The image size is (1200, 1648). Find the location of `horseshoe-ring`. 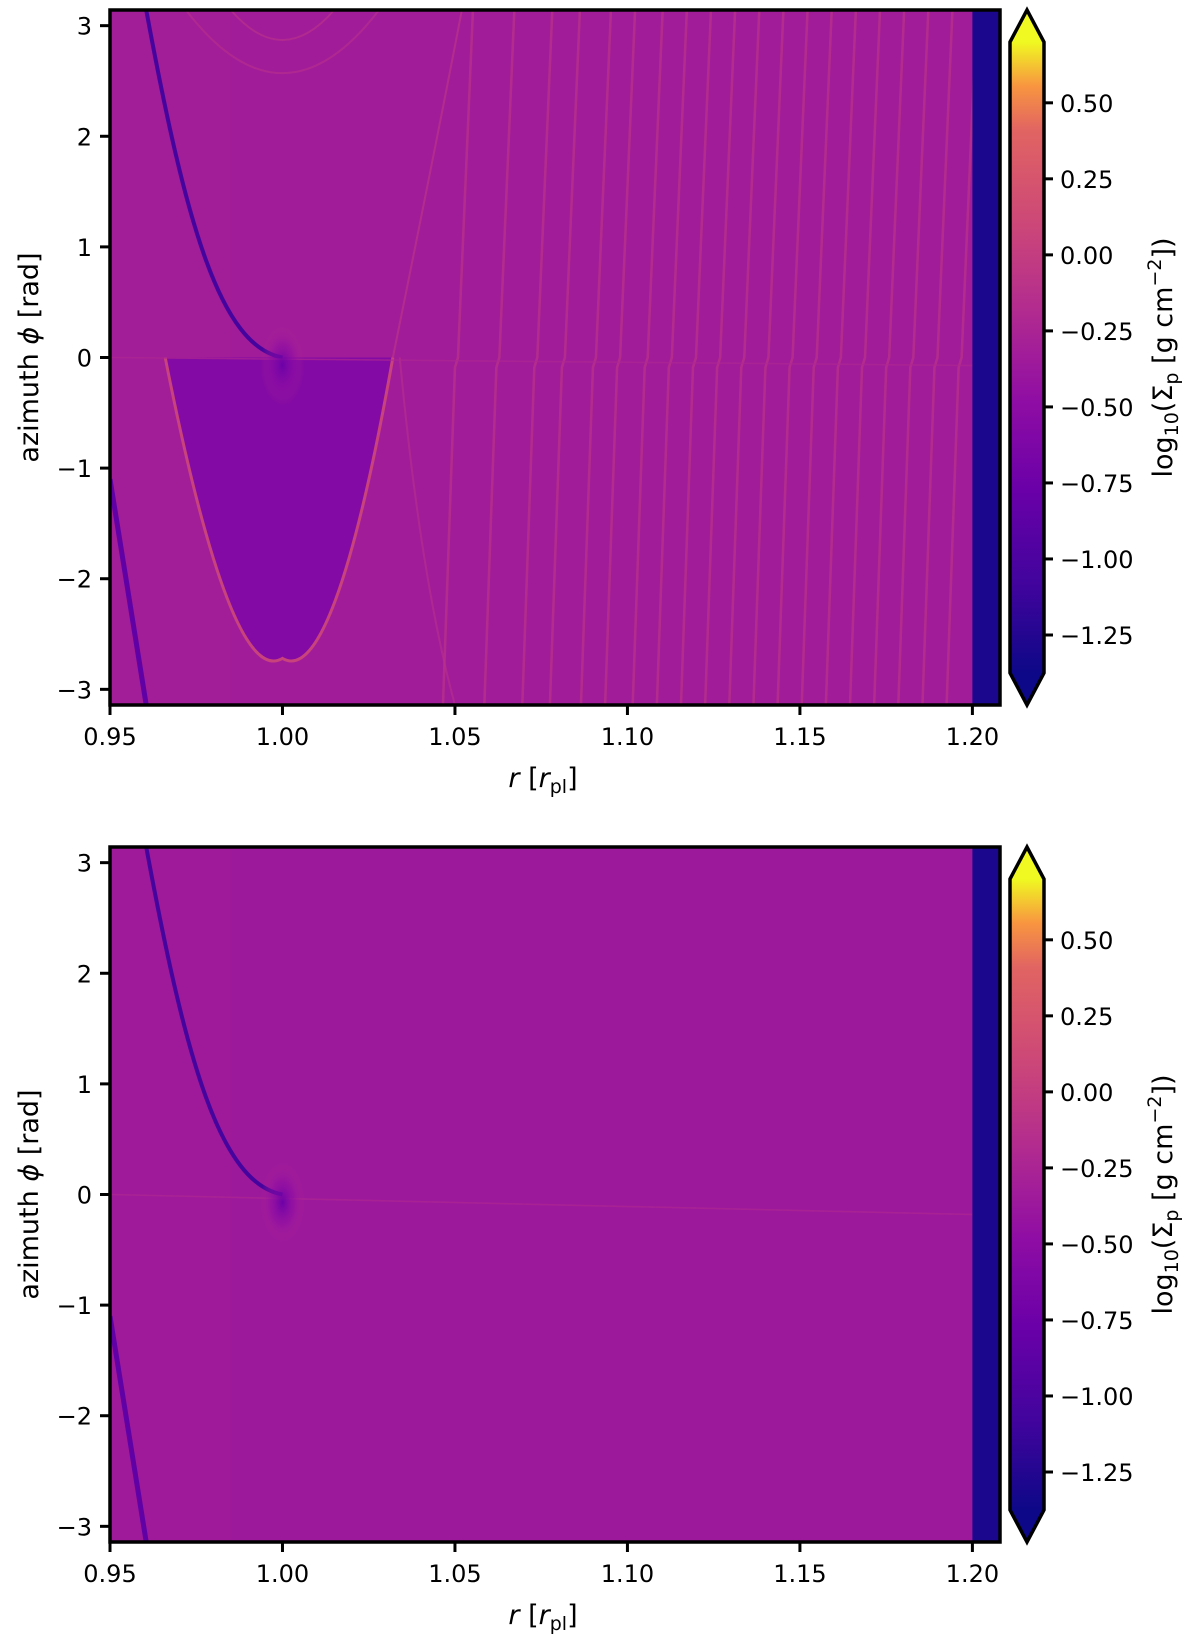

horseshoe-ring is located at coordinates (279, 510).